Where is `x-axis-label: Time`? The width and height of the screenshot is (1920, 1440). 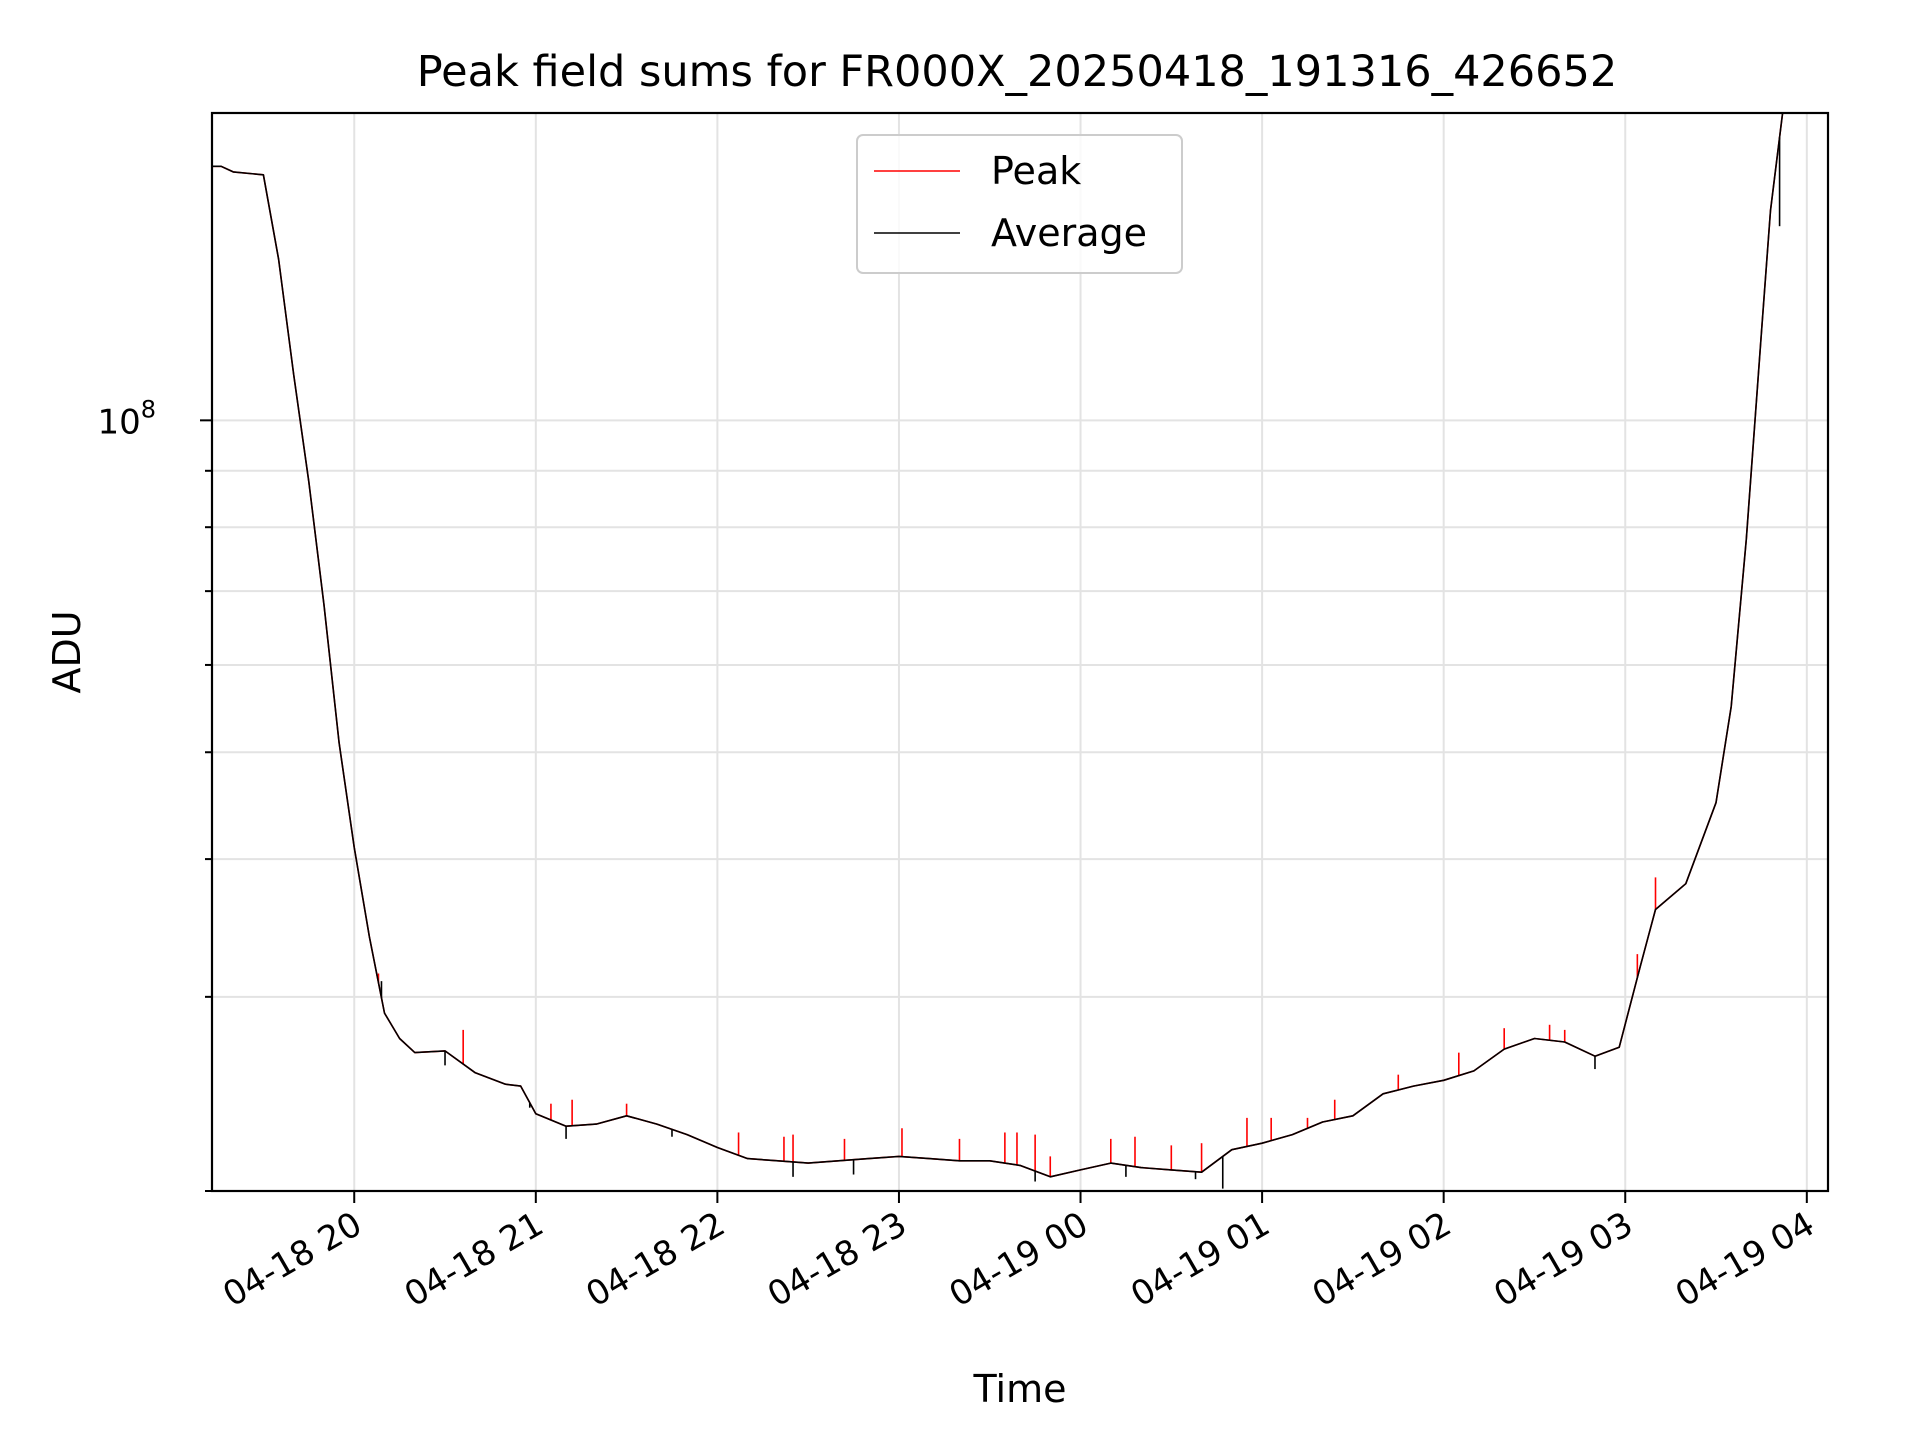 x-axis-label: Time is located at coordinates (1020, 1389).